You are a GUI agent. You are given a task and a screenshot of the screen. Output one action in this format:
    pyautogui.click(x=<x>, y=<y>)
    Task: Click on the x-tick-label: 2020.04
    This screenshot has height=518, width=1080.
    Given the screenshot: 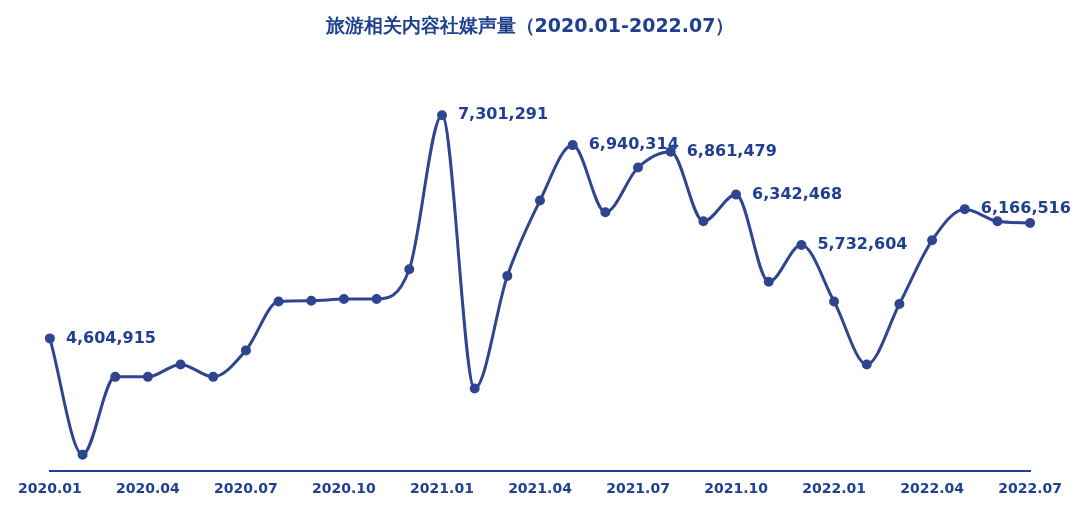 What is the action you would take?
    pyautogui.click(x=148, y=488)
    